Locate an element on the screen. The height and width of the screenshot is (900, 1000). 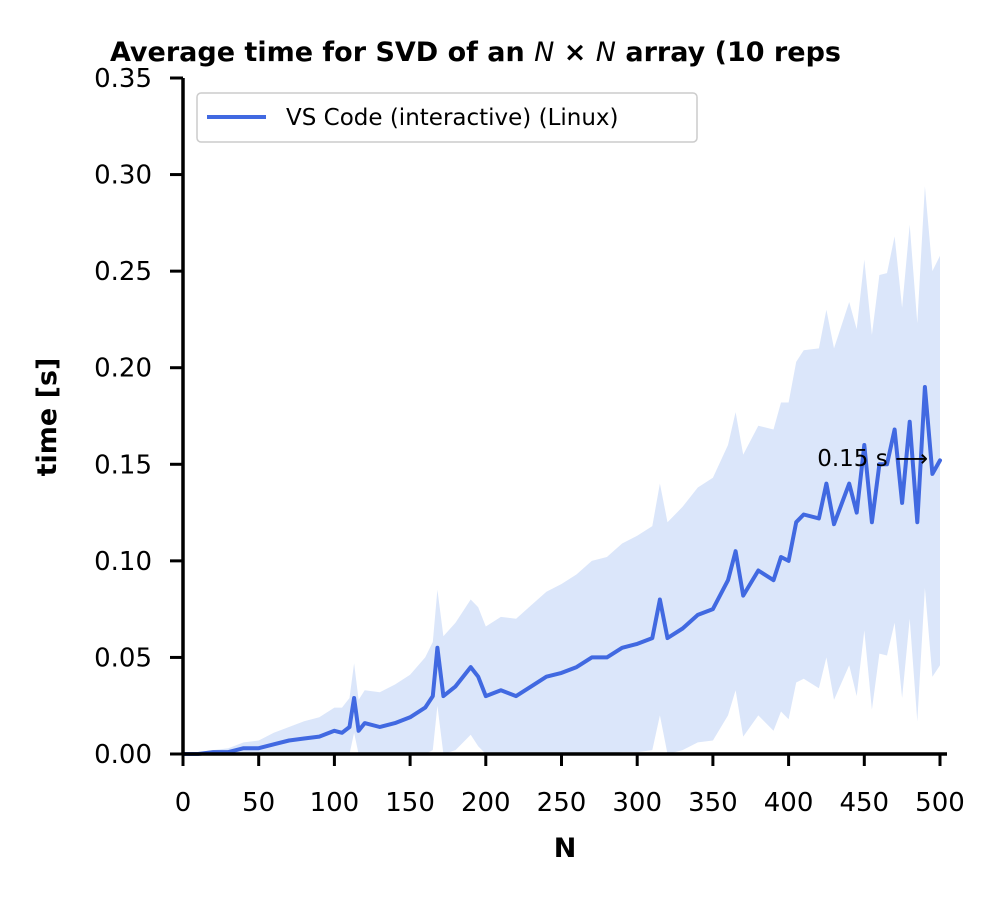
y-axis-label: time [s] is located at coordinates (47, 417).